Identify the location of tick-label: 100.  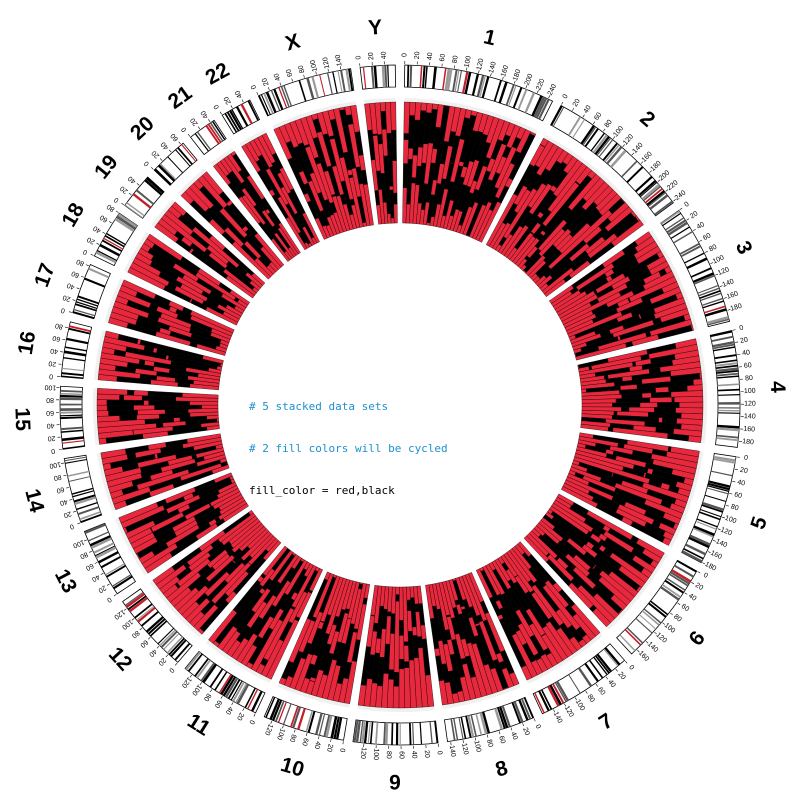
(618, 132).